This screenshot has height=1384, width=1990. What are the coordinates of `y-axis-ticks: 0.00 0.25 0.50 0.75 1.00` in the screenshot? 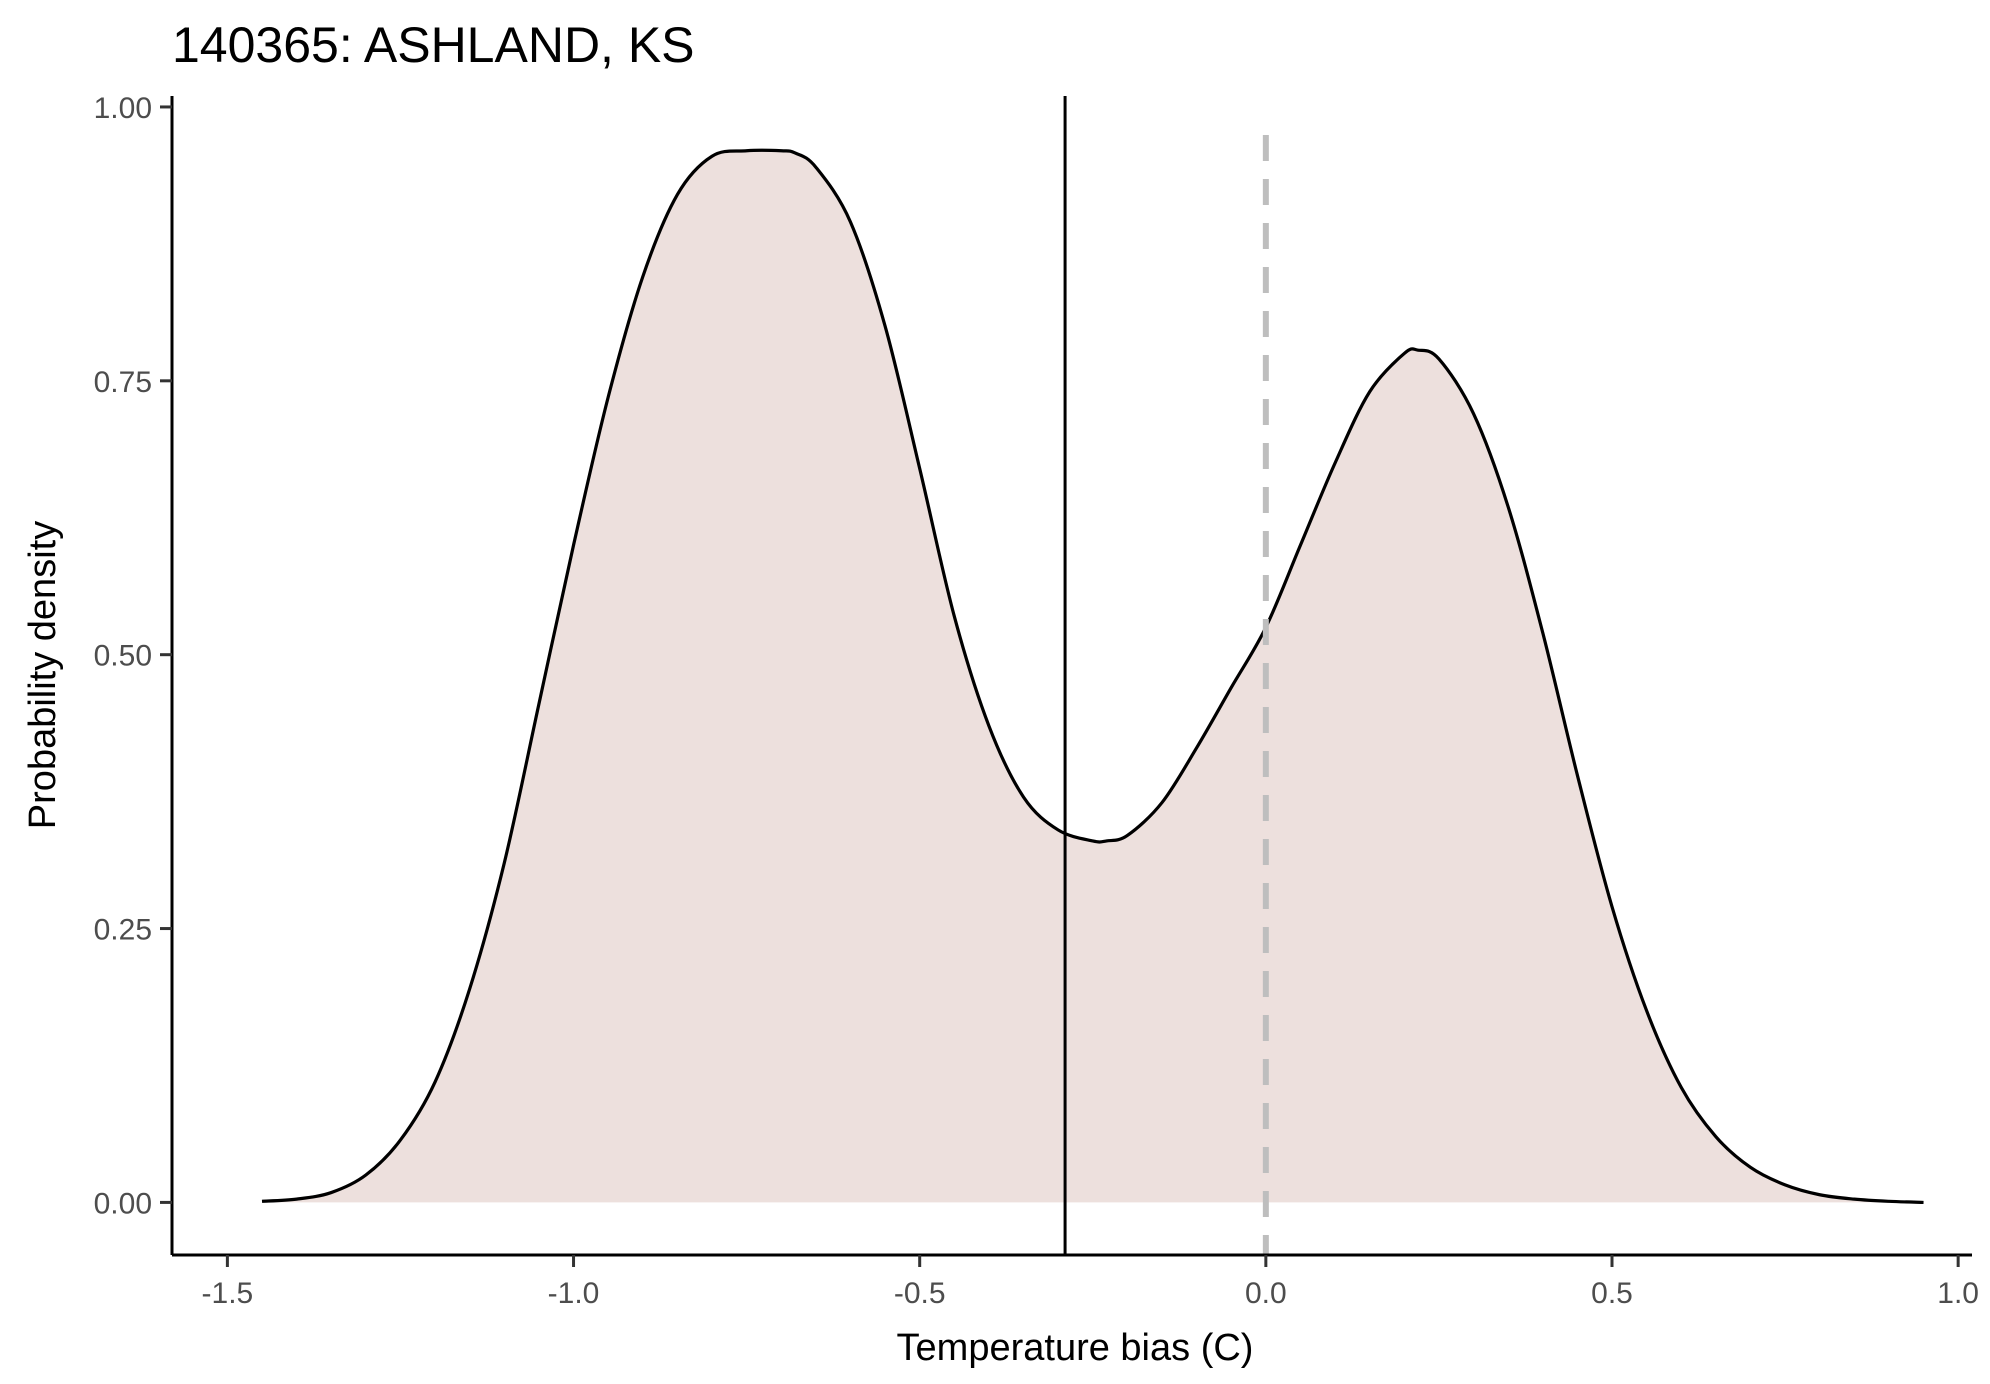 It's located at (133, 656).